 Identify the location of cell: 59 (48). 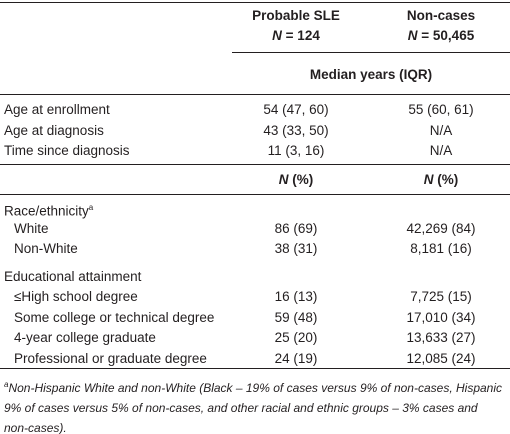
(296, 317).